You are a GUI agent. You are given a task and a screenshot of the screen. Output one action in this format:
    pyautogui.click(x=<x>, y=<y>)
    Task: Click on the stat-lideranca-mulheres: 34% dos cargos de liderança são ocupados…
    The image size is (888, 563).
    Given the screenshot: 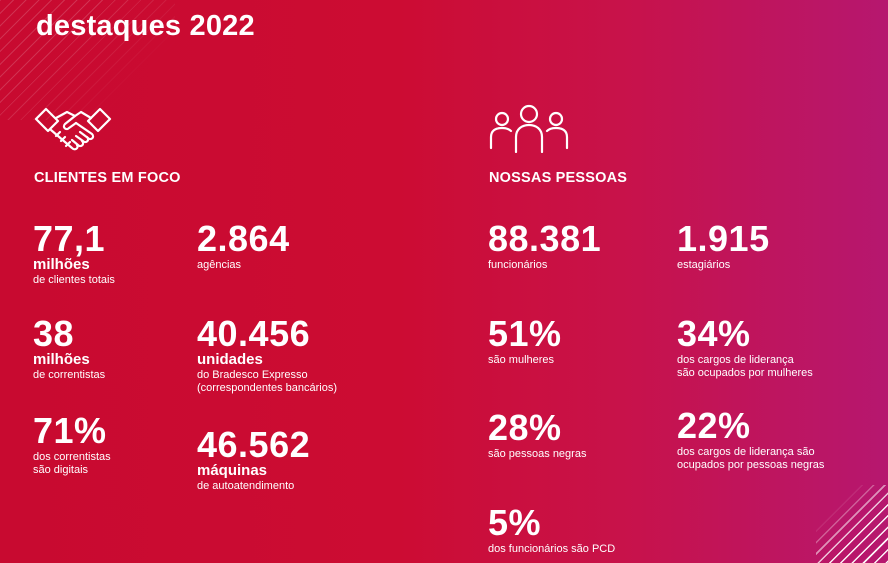 What is the action you would take?
    pyautogui.click(x=745, y=346)
    